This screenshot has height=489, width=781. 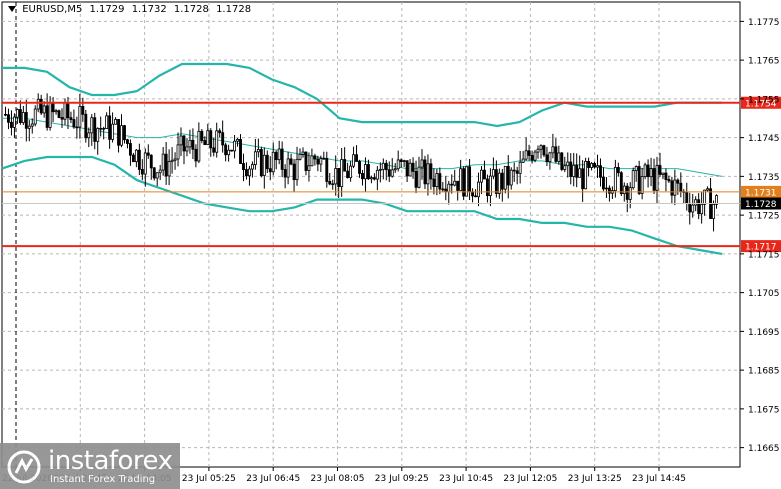 What do you see at coordinates (595, 479) in the screenshot?
I see `x-tick-label: 23 Jul 13:25` at bounding box center [595, 479].